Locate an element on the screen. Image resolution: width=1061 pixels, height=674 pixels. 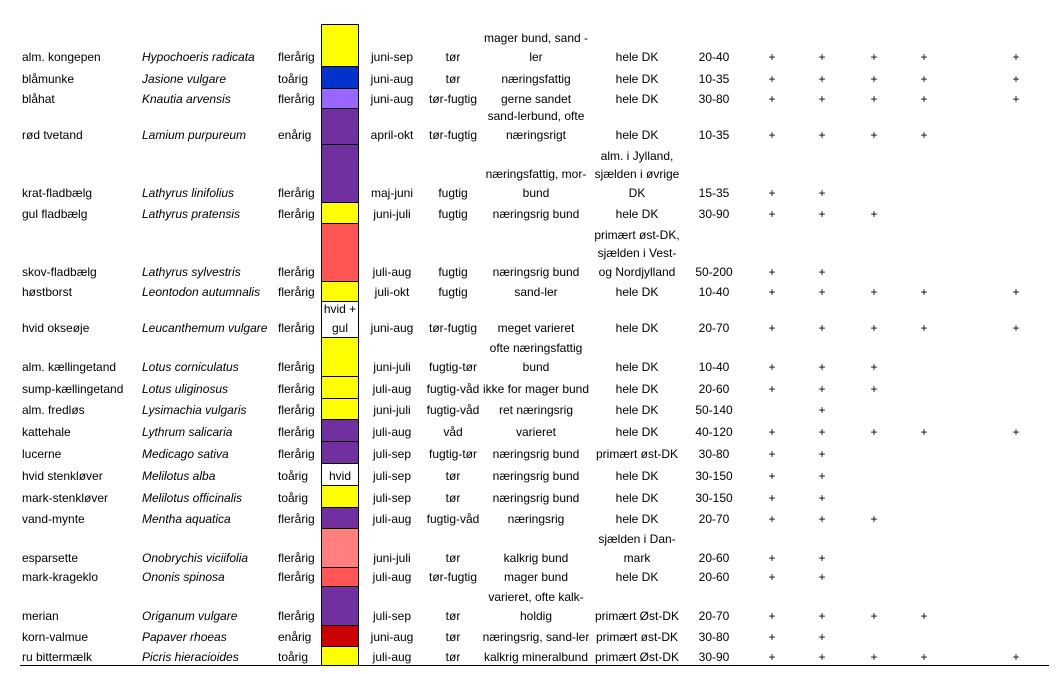
latin-name: Lamium purpureum is located at coordinates (194, 134).